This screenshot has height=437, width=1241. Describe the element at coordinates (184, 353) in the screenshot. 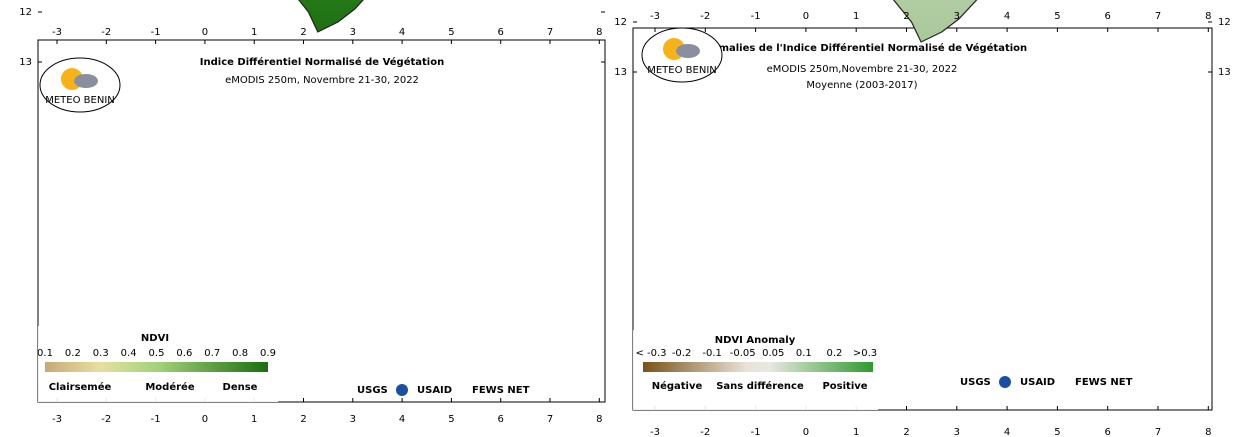

I see `legend-scale-label: 0.6` at that location.